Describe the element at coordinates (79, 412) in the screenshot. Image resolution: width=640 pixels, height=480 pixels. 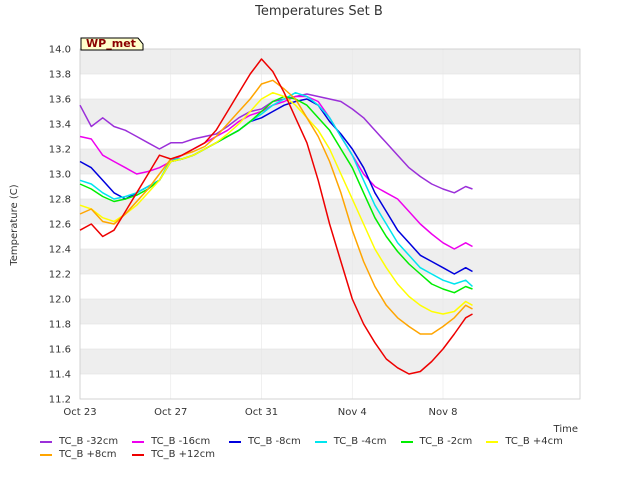
I see `x-tick-label: Oct 23` at that location.